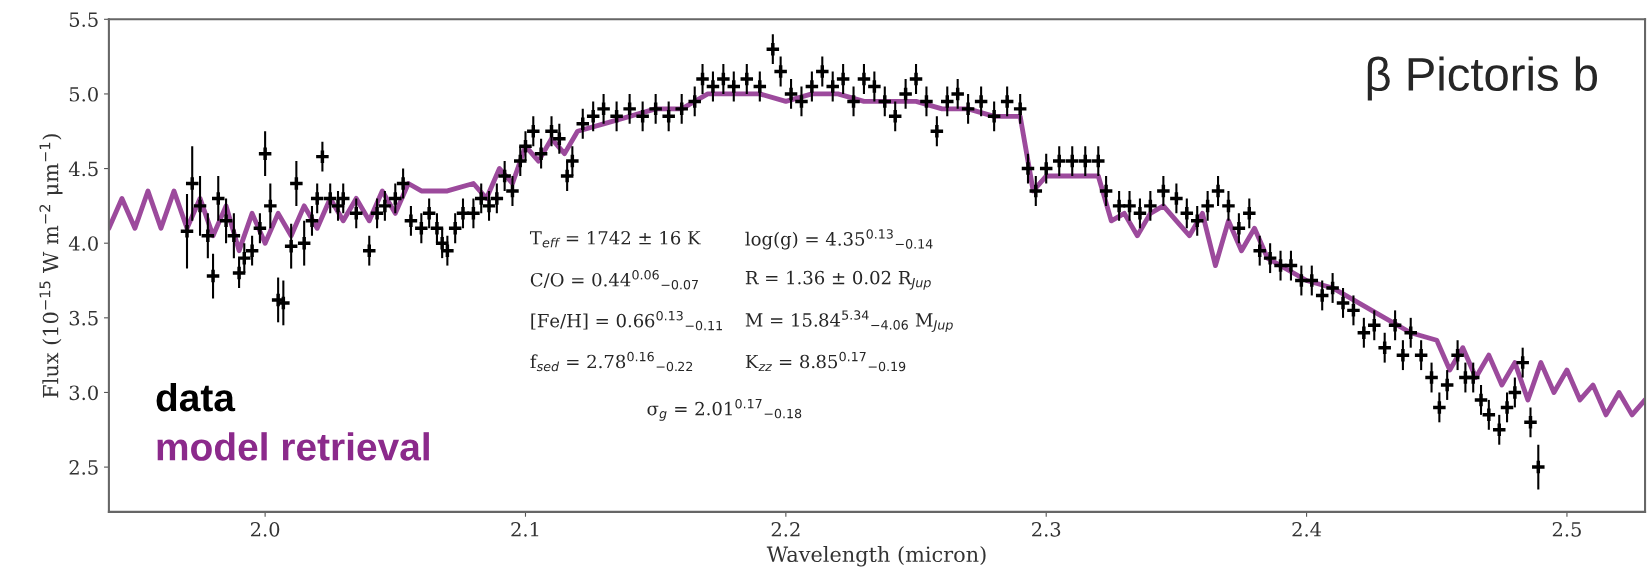 This screenshot has width=1650, height=585. What do you see at coordinates (265, 529) in the screenshot?
I see `x-tick-label: 2.0` at bounding box center [265, 529].